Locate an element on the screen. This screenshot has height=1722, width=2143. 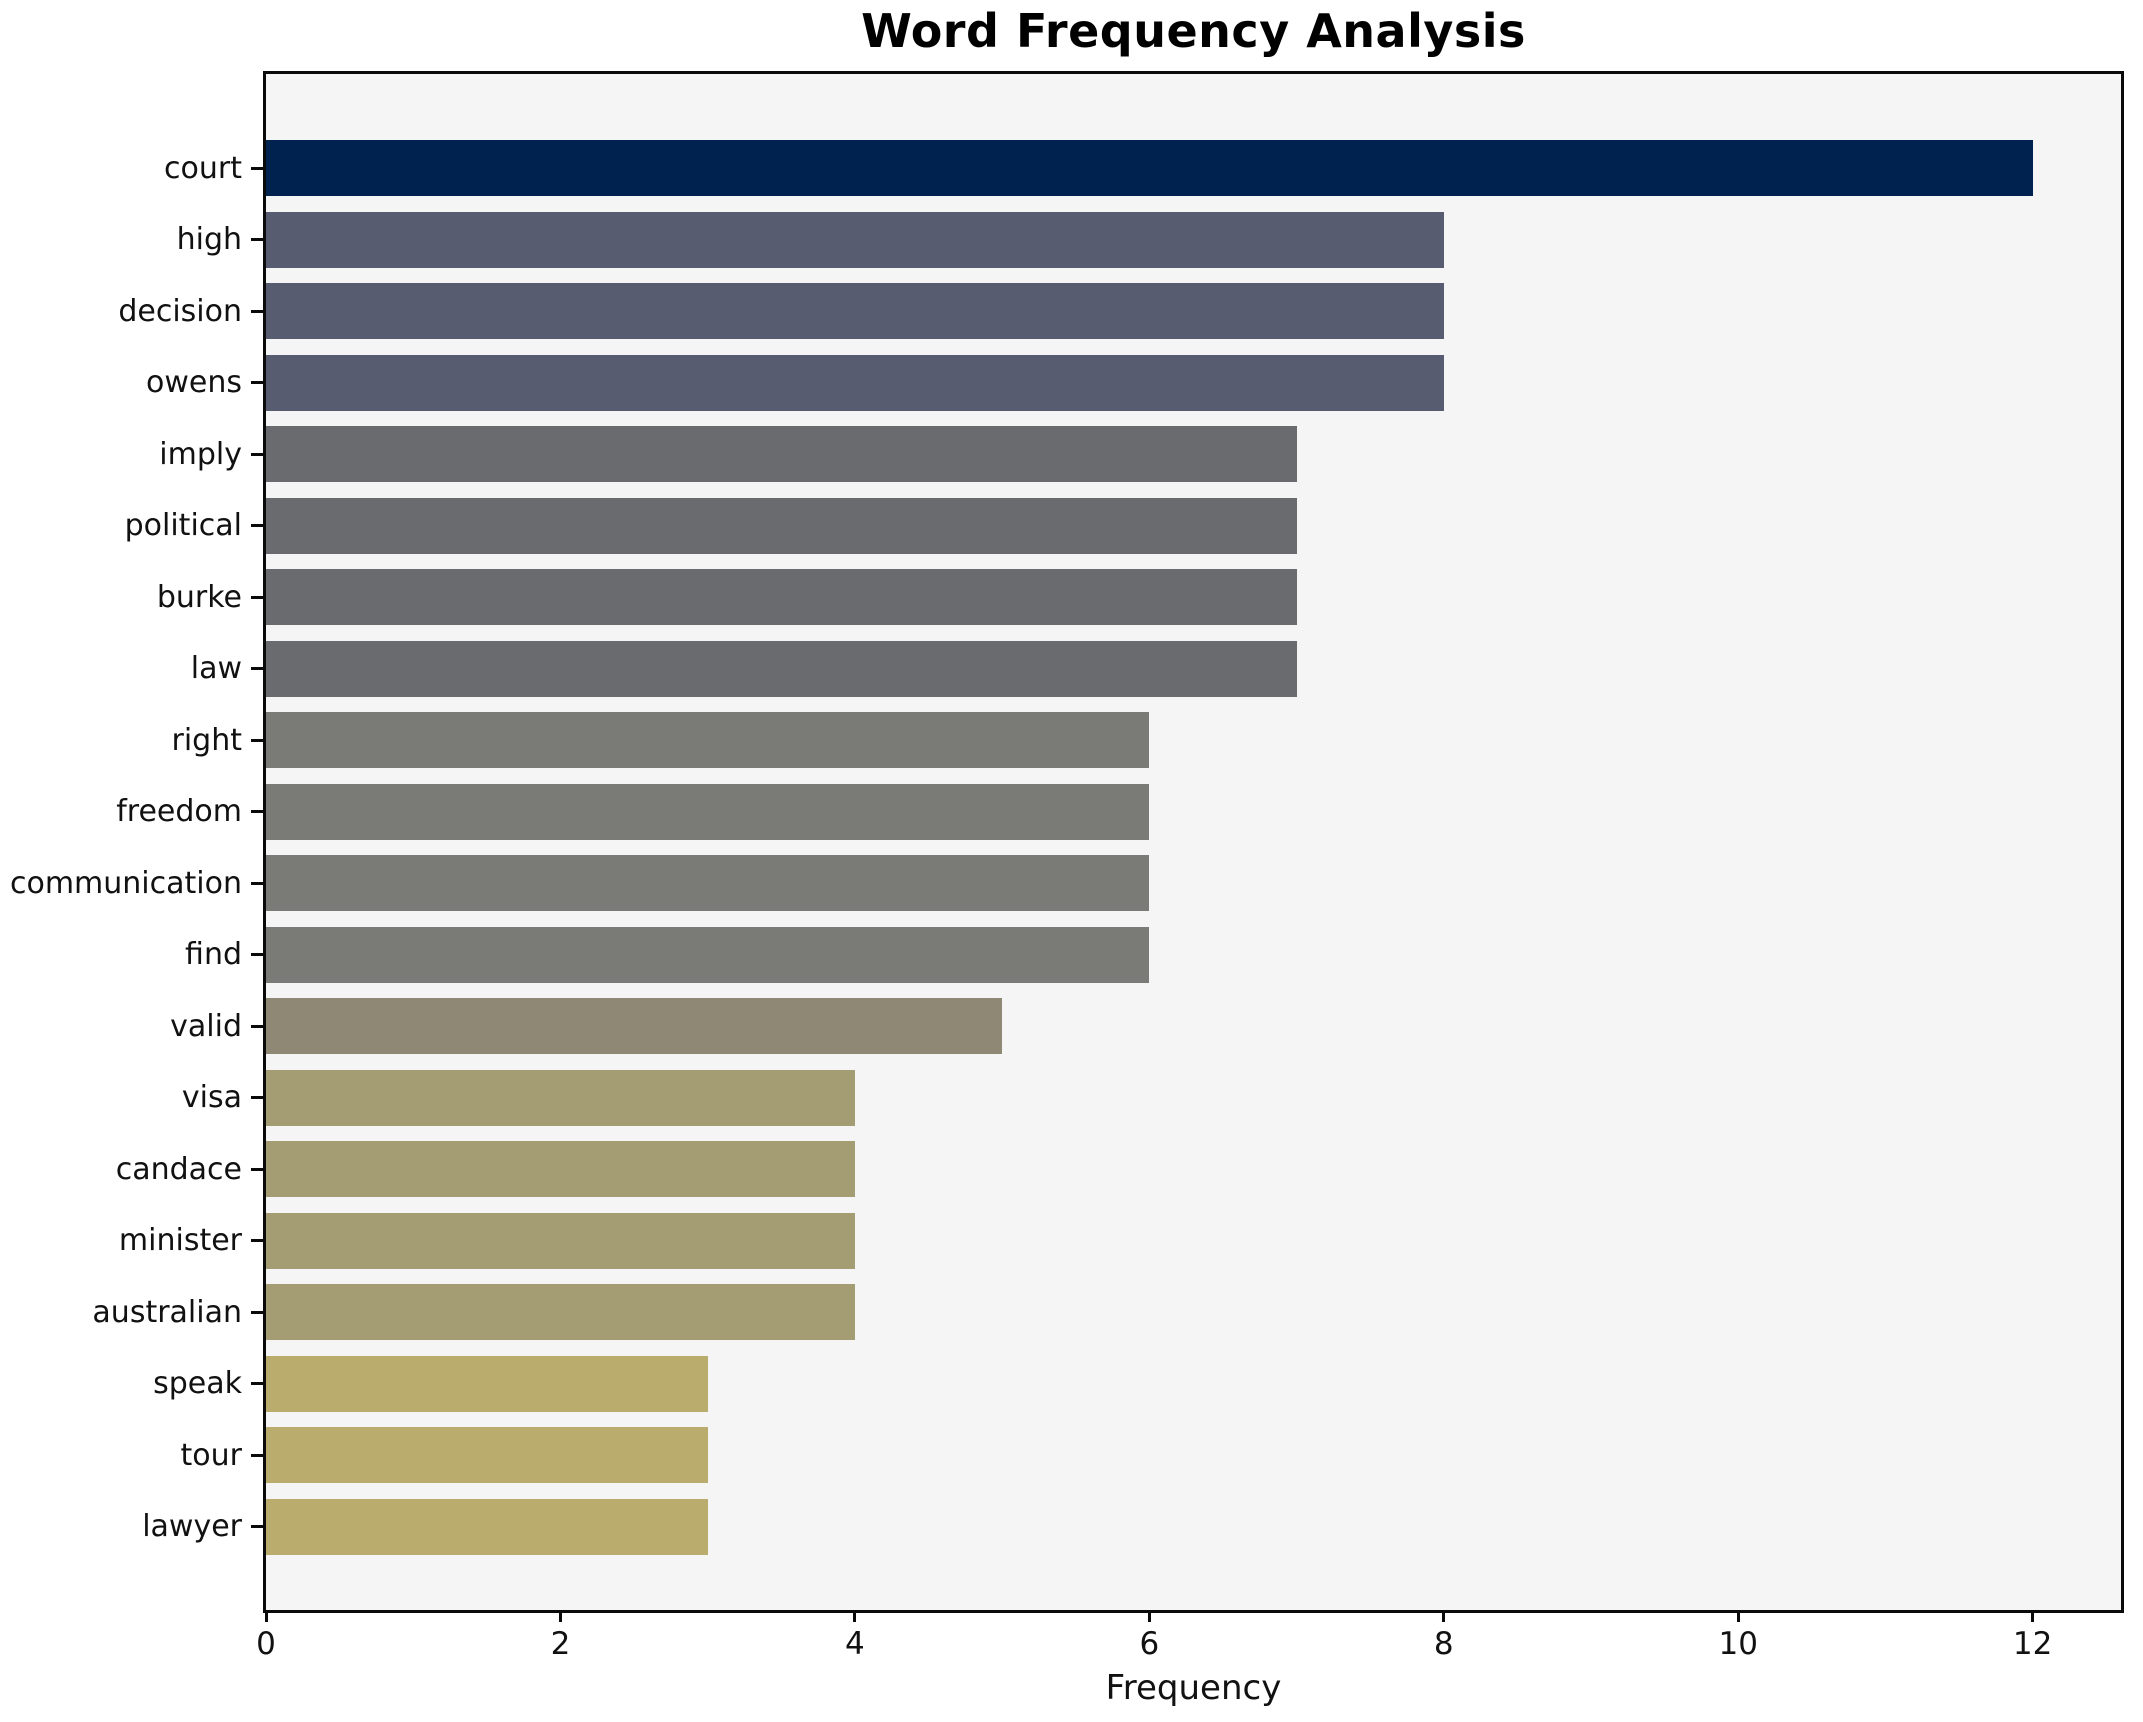
x-tick-label: 0 is located at coordinates (266, 1644).